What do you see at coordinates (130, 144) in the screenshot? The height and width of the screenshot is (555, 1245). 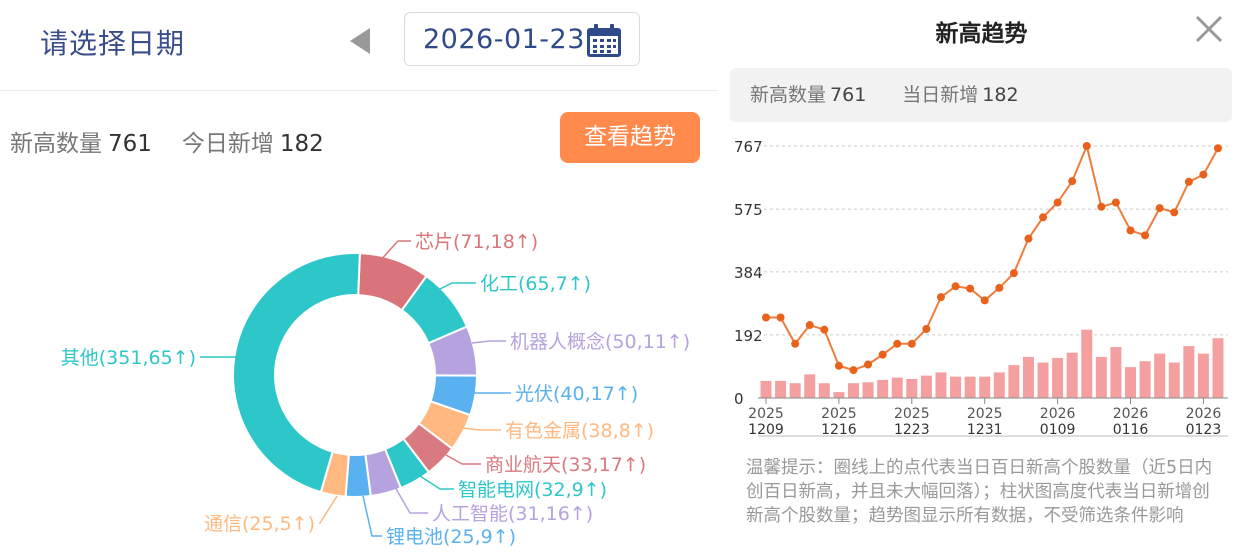 I see `count-value: 761` at bounding box center [130, 144].